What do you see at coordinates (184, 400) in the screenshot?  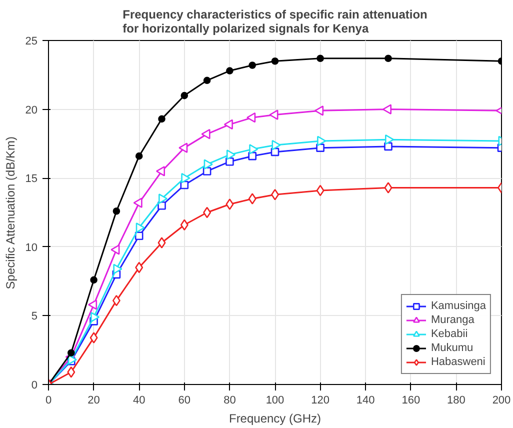 I see `x-tick-label: 60` at bounding box center [184, 400].